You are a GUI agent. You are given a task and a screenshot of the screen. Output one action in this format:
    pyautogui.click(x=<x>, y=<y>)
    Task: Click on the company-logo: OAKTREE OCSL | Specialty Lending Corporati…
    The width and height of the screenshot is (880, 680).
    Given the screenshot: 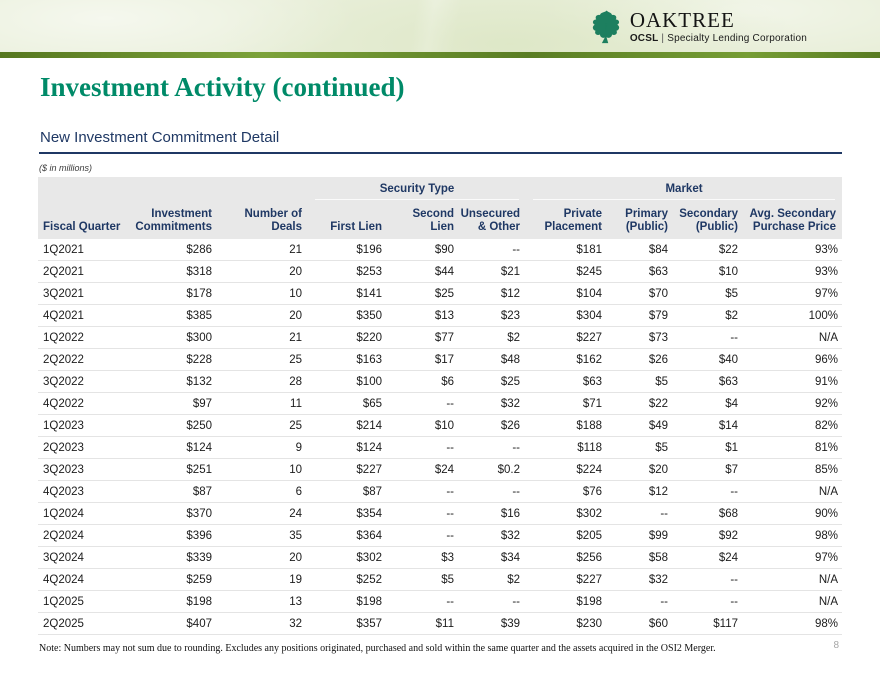 What is the action you would take?
    pyautogui.click(x=699, y=27)
    